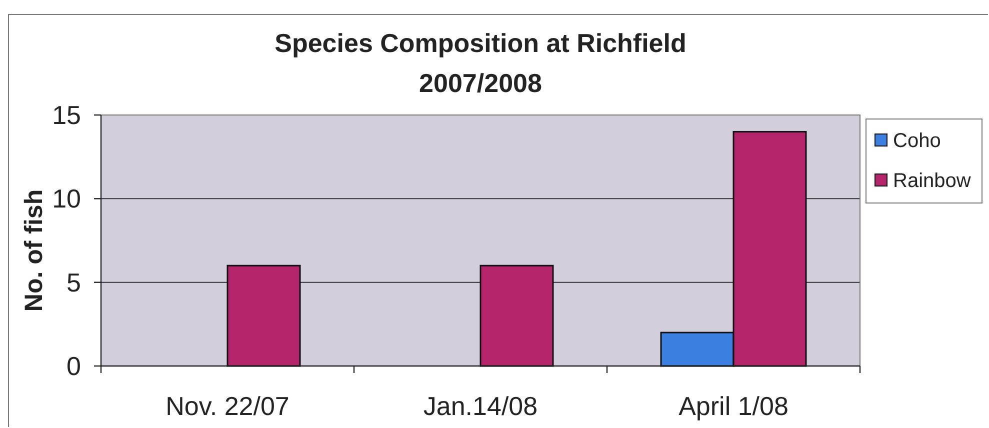  Describe the element at coordinates (34, 250) in the screenshot. I see `y-axis-title: No. of fish` at that location.